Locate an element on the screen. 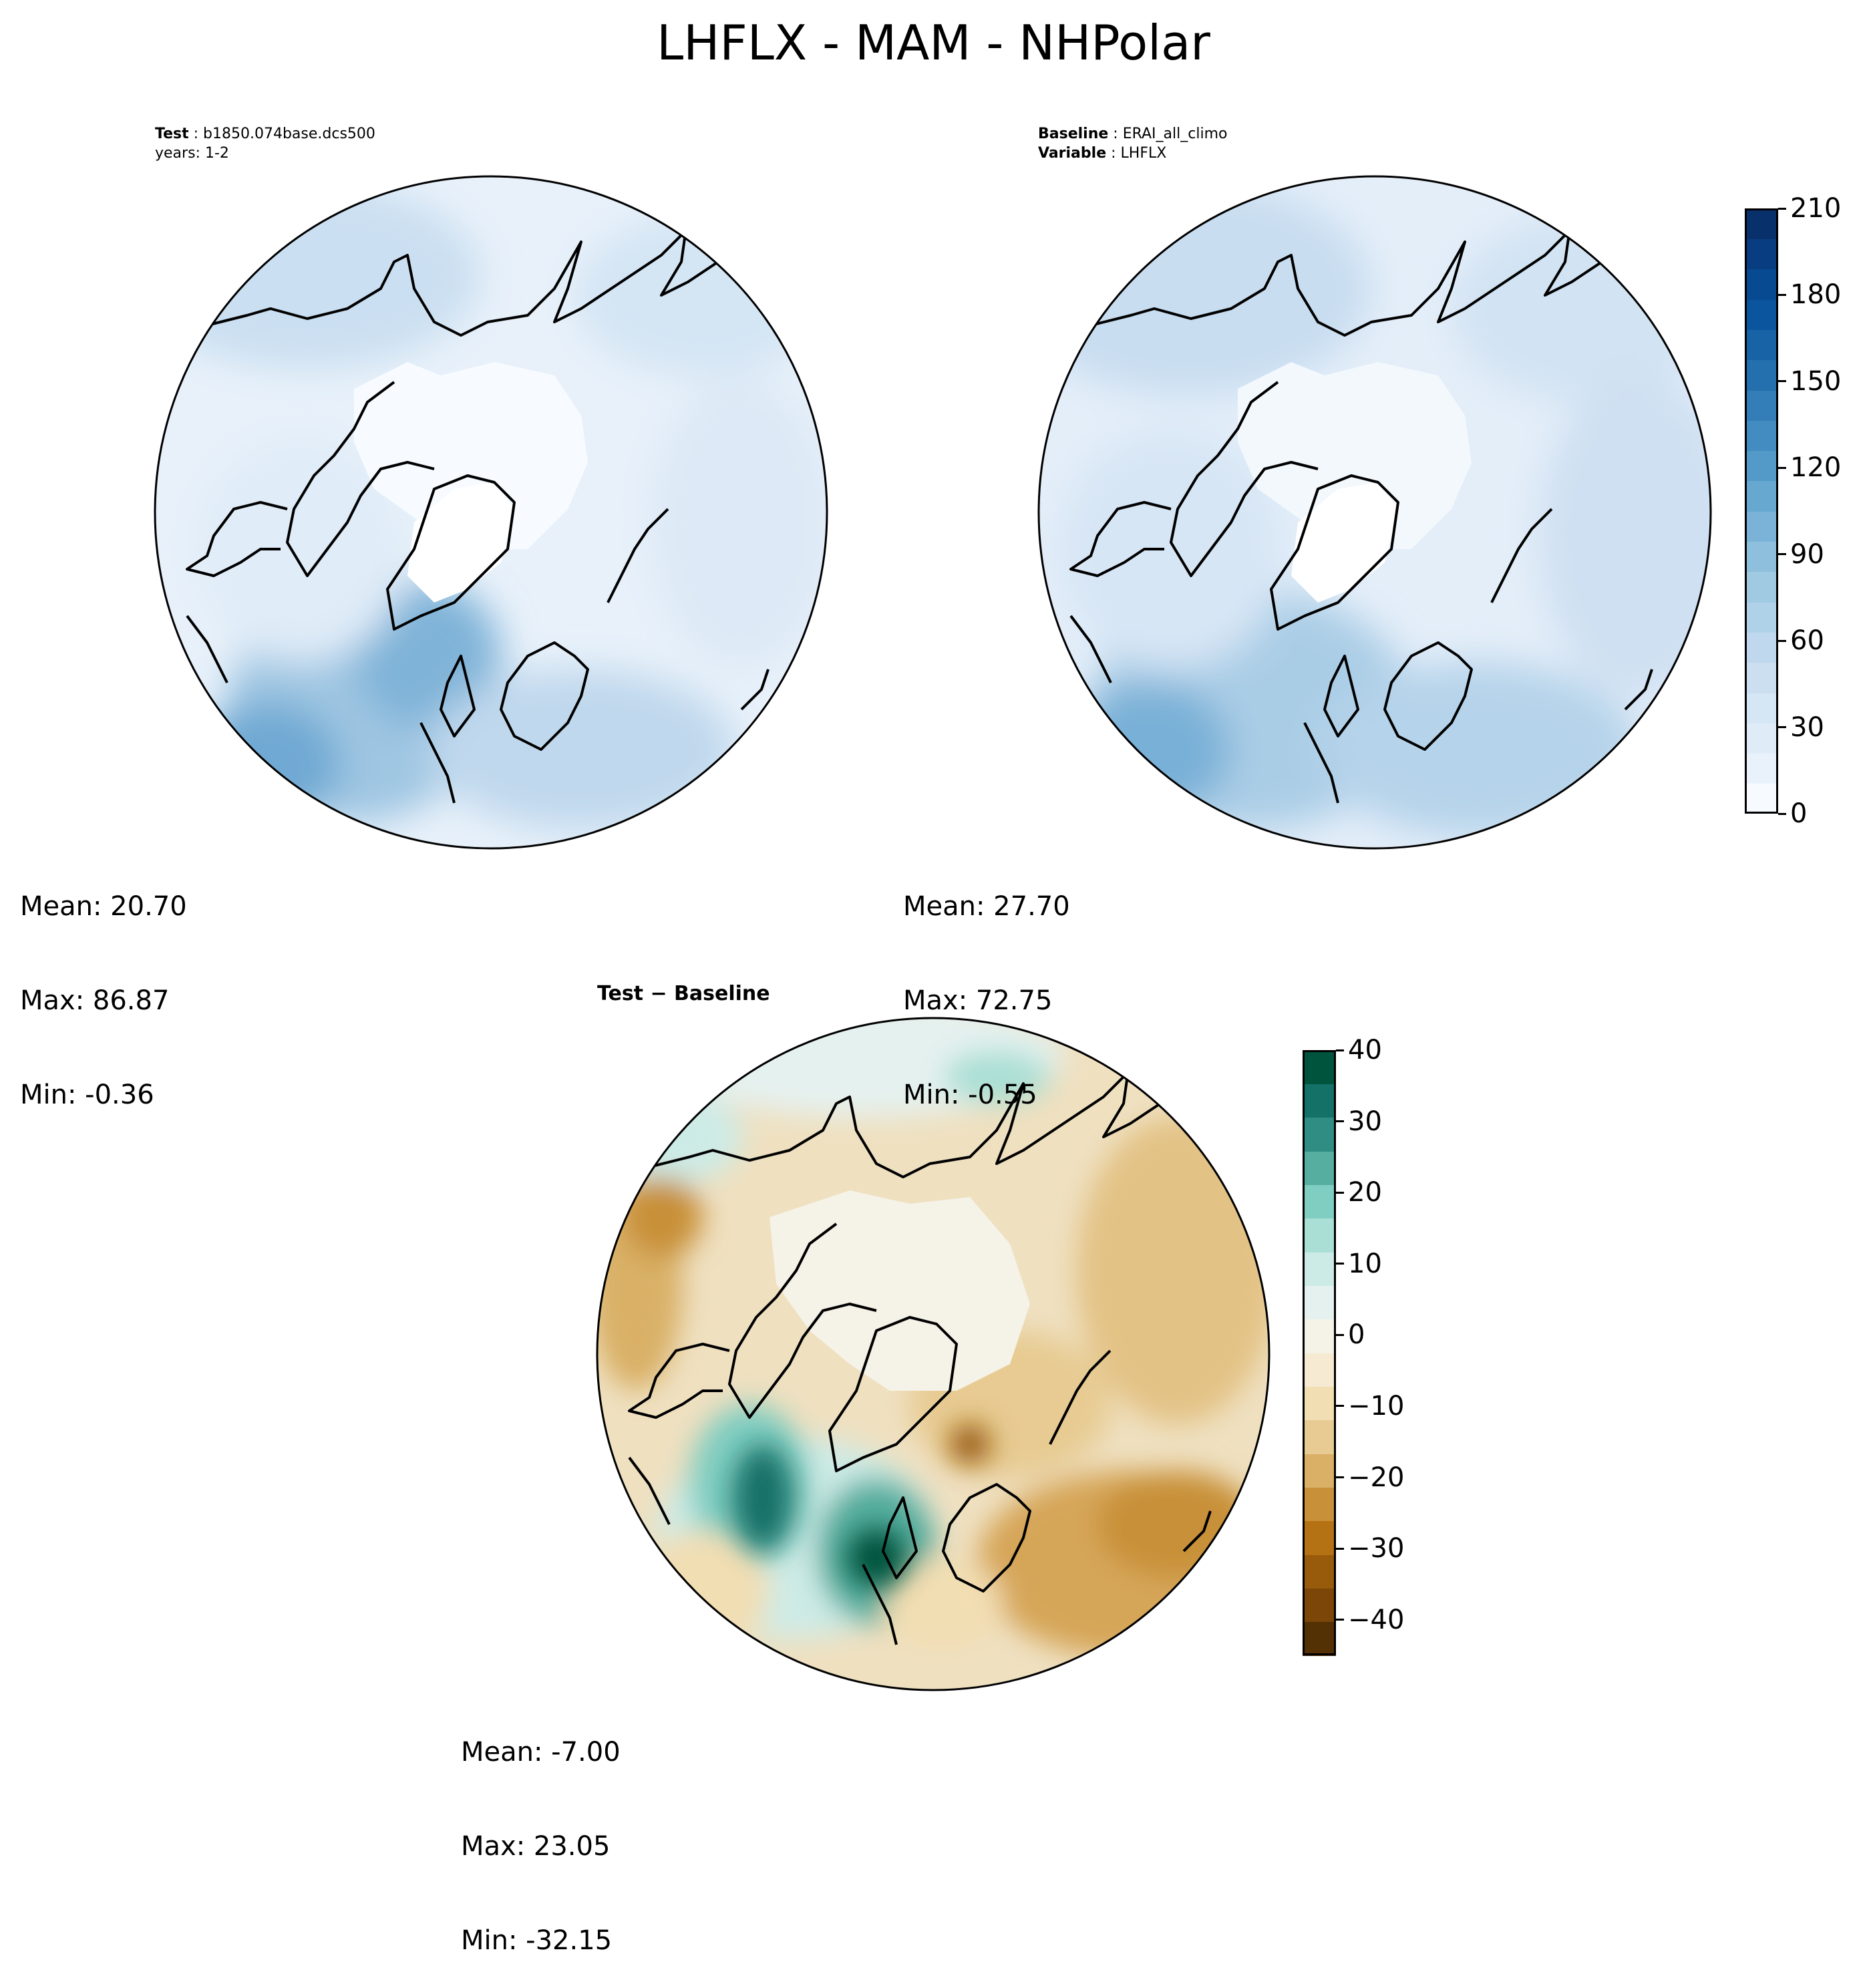  main-colorbar: 0 30 60 90 120 150 180 210 is located at coordinates (1793, 511).